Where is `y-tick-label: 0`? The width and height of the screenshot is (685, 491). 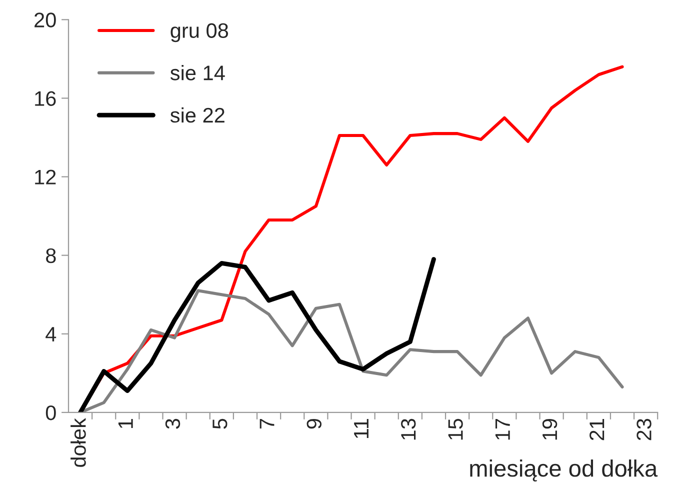 y-tick-label: 0 is located at coordinates (51, 412).